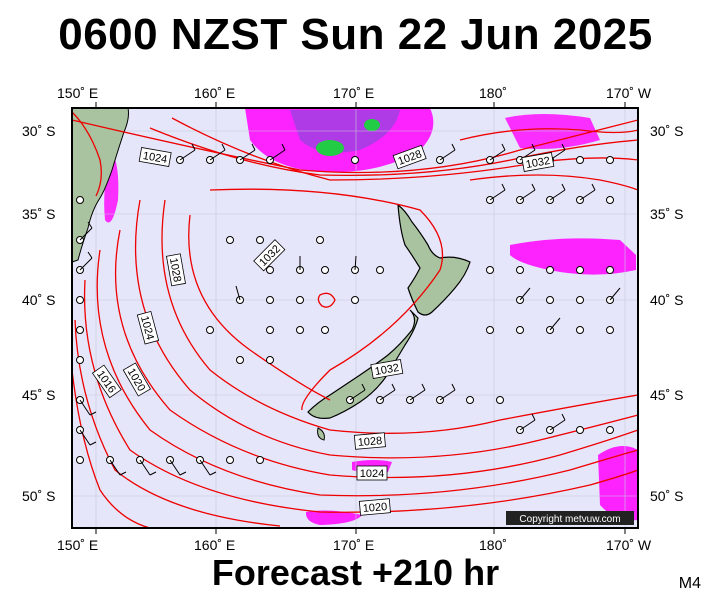 Image resolution: width=711 pixels, height=600 pixels. I want to click on copyright-text: Copyright metvuw.com, so click(569, 519).